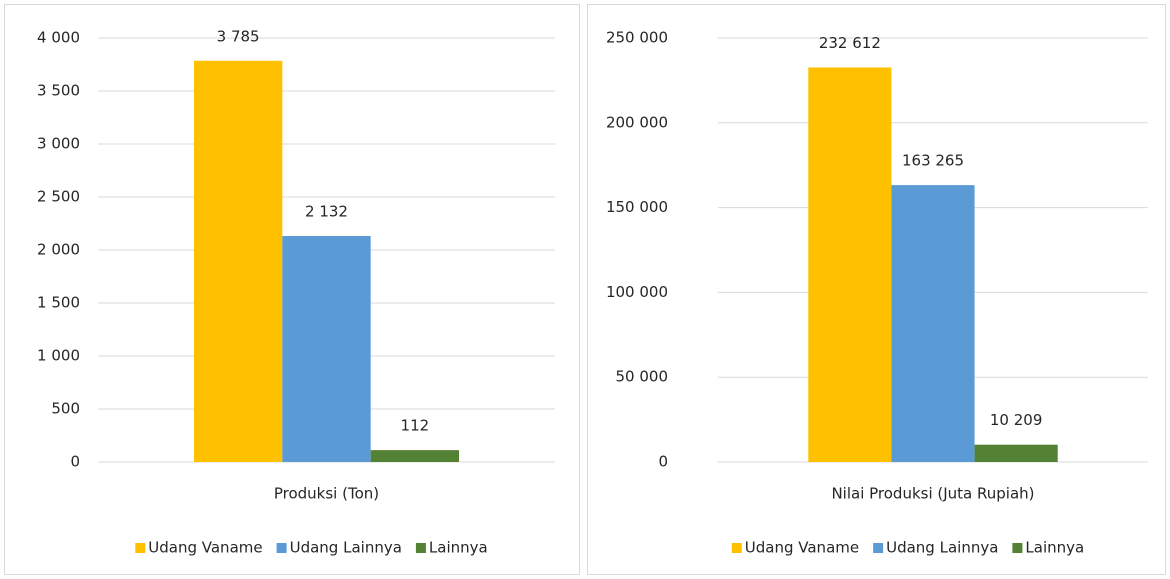 The height and width of the screenshot is (579, 1170). Describe the element at coordinates (932, 494) in the screenshot. I see `x-tick-label: Nilai Produksi (Juta Rupiah)` at that location.